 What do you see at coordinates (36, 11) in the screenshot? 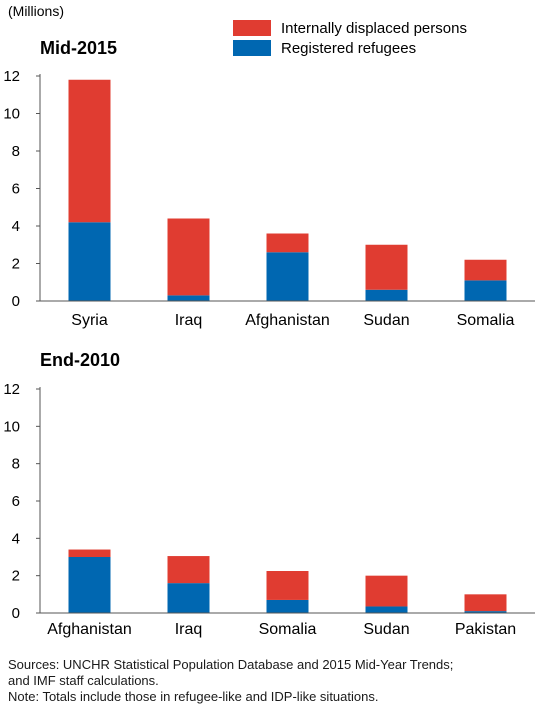
I see `unit-label: (Millions)` at bounding box center [36, 11].